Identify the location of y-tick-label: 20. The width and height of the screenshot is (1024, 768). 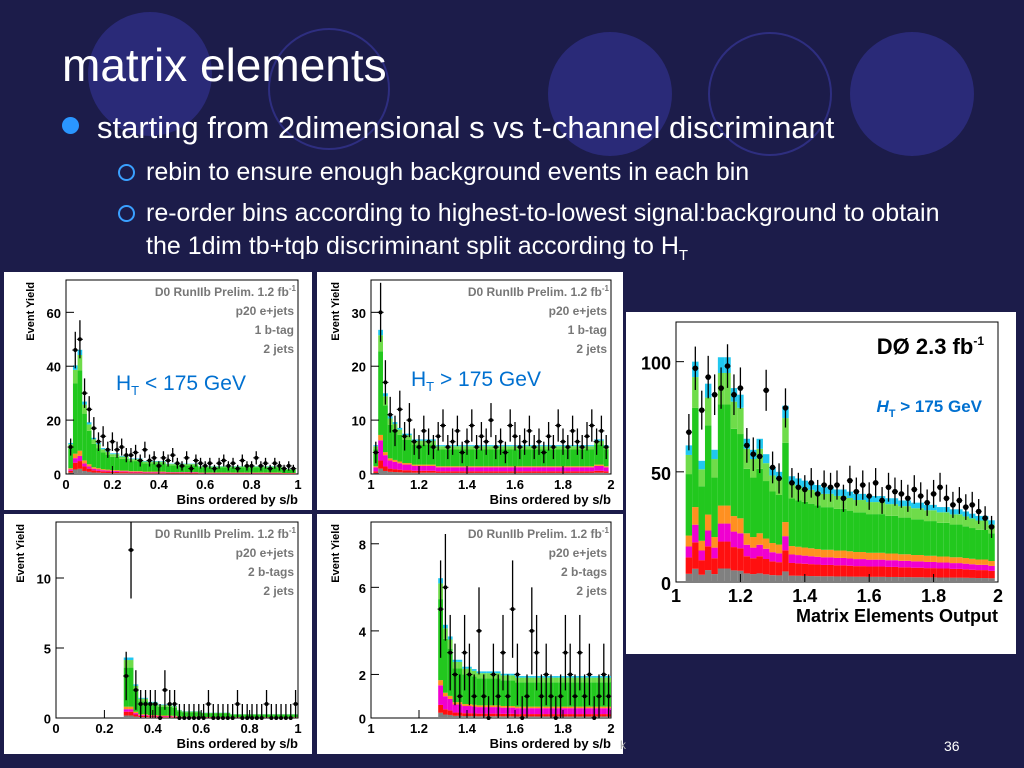
(54, 421).